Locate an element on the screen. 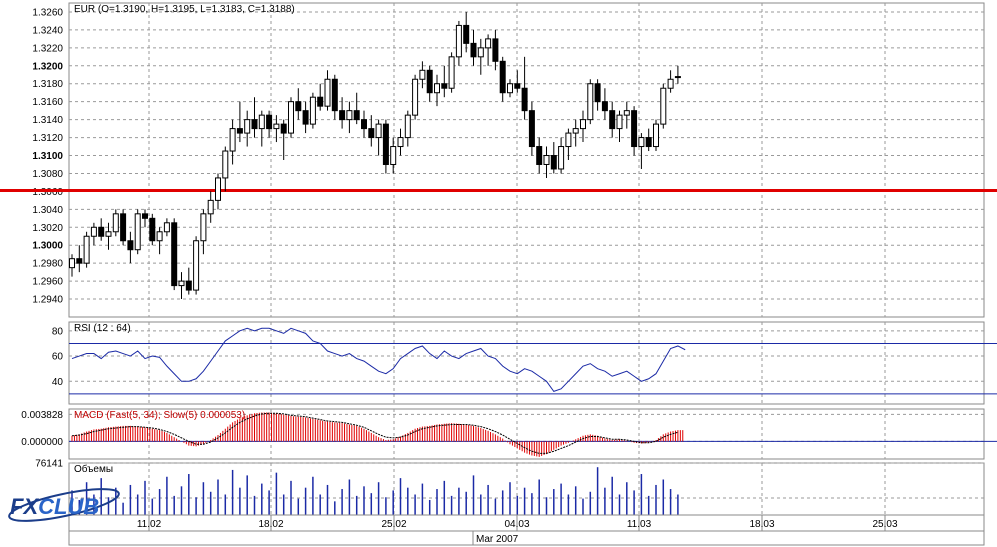 This screenshot has width=997, height=547. fxclub-logo: FXCLUB is located at coordinates (64, 505).